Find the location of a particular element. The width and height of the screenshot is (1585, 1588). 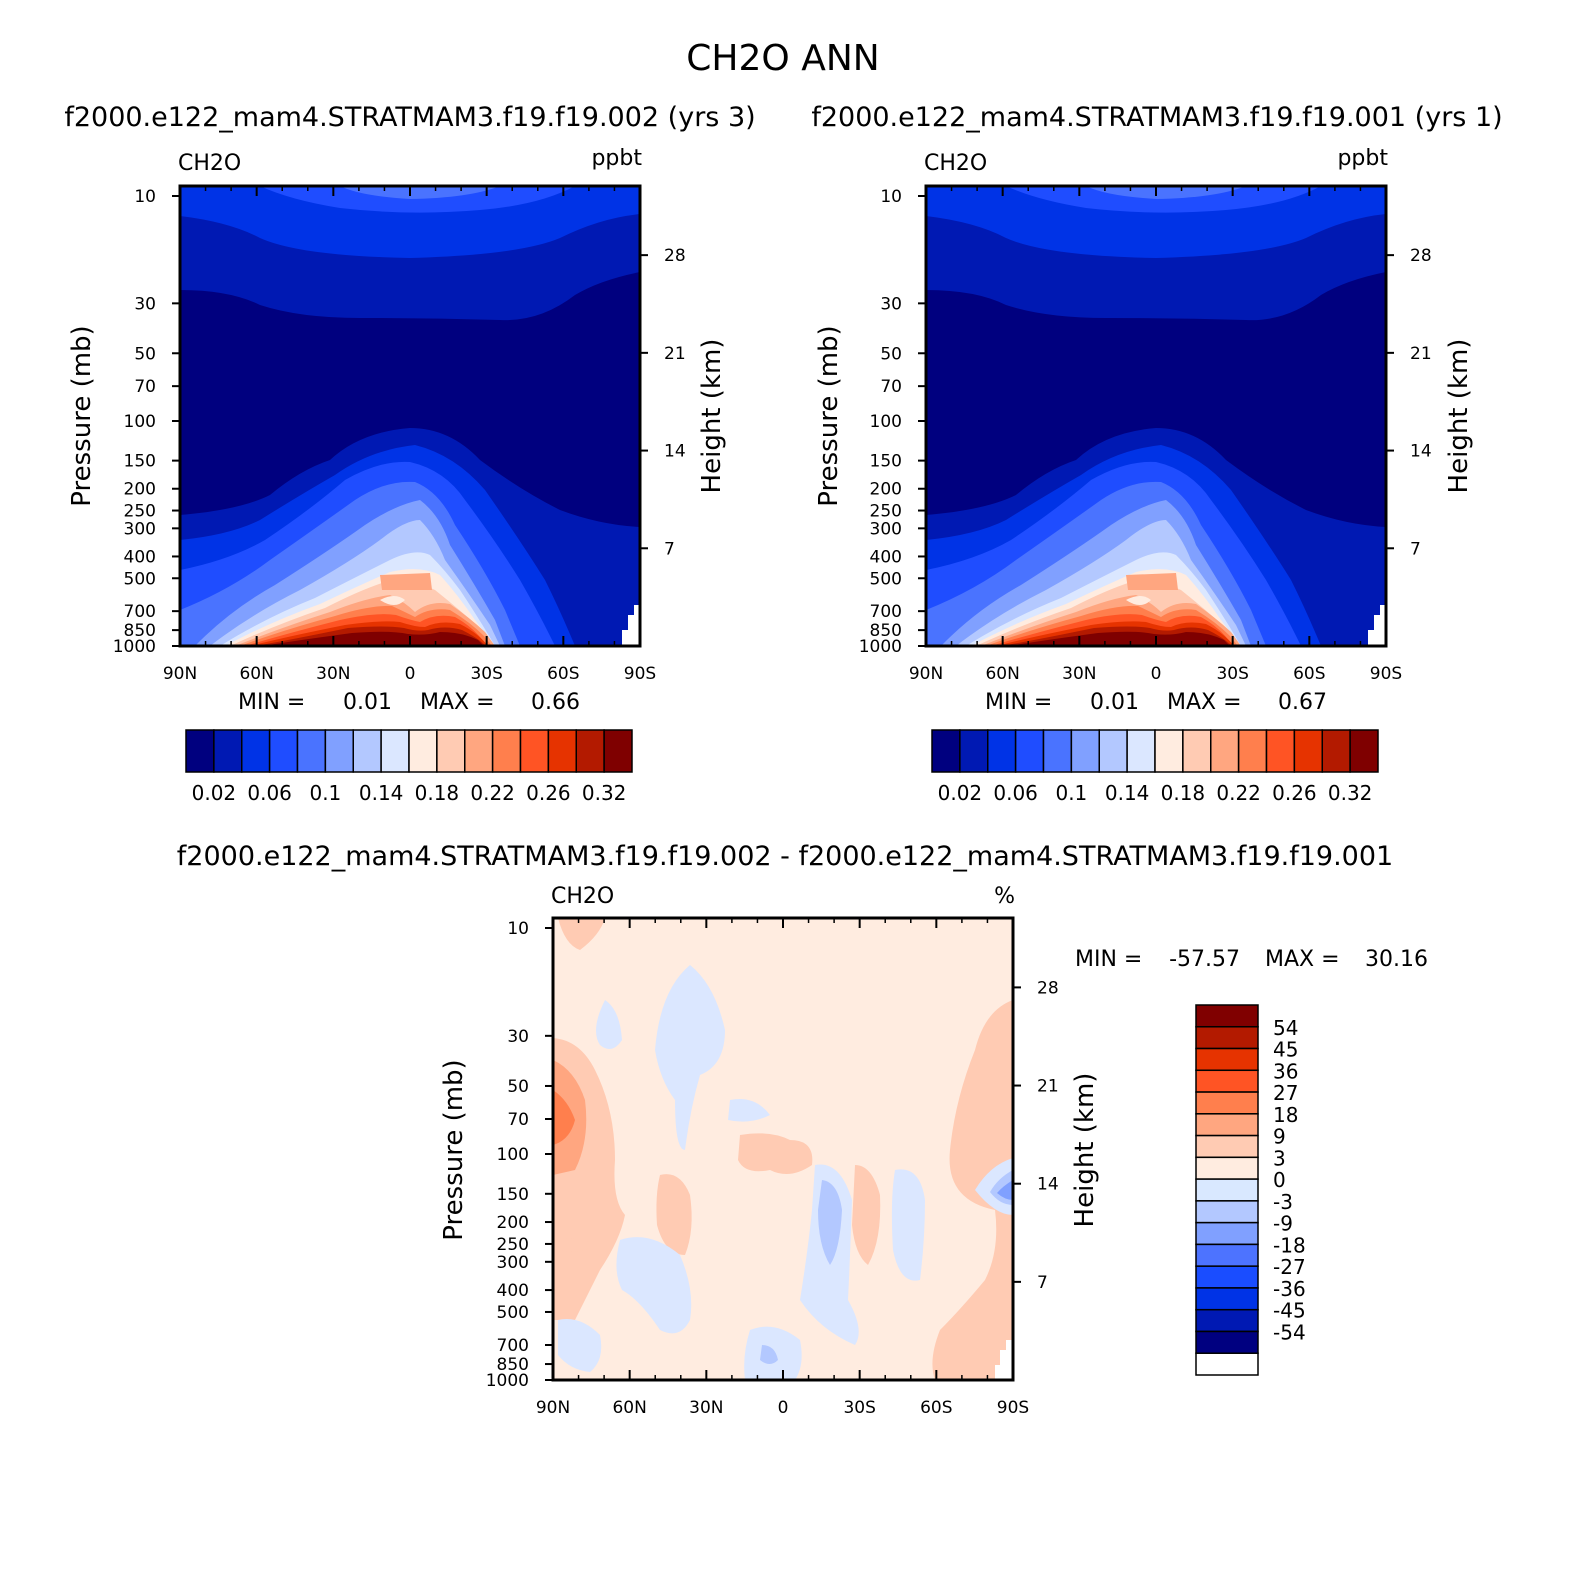

x-tick-label: 30N is located at coordinates (333, 674).